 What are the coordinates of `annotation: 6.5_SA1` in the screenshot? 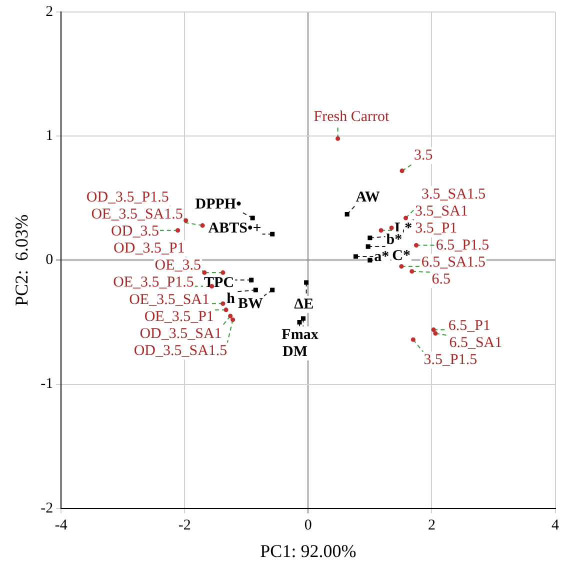 It's located at (475, 343).